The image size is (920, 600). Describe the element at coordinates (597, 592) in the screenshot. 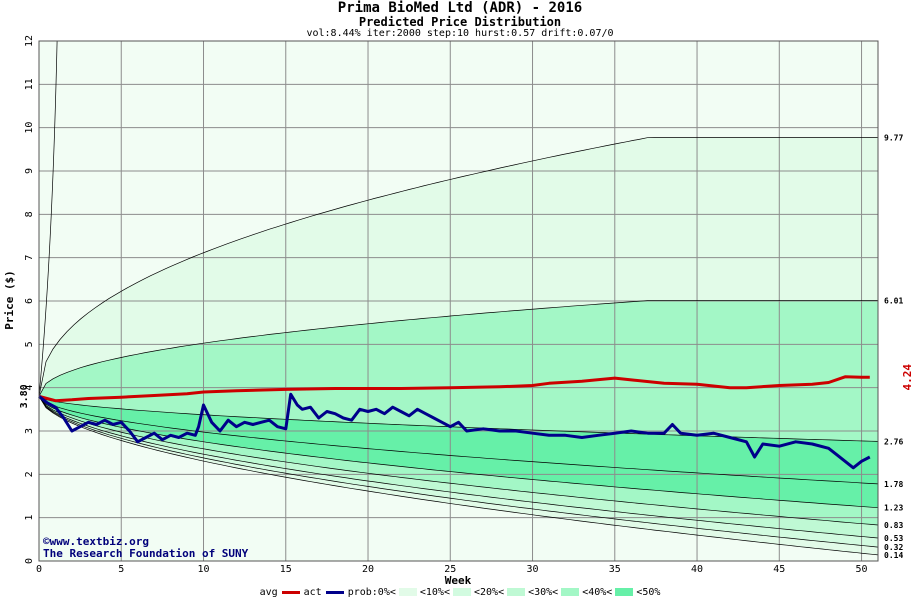

I see `legend-p40-label: <40%<` at that location.